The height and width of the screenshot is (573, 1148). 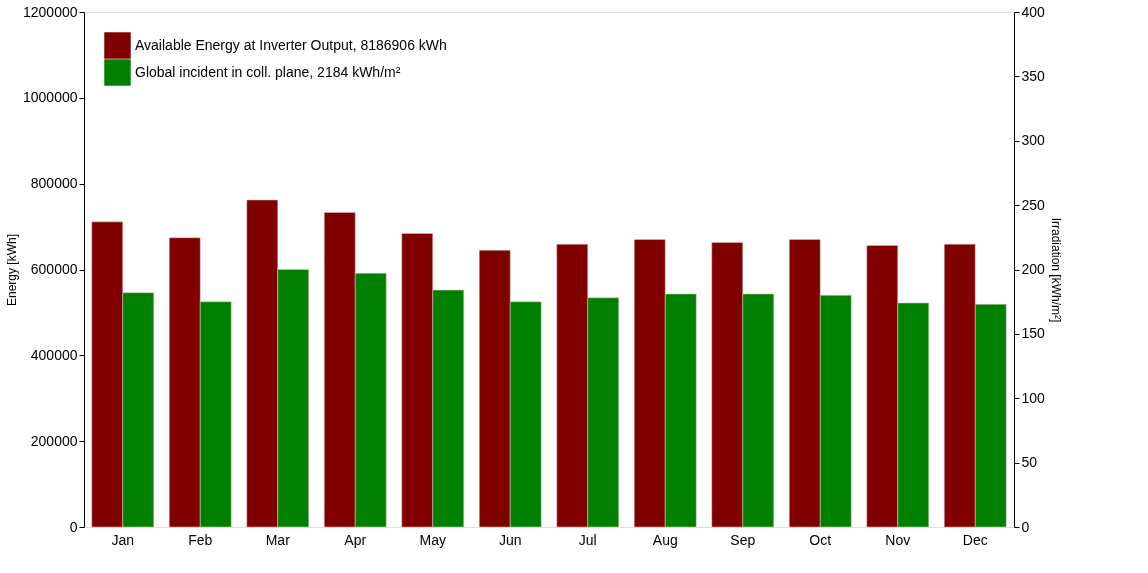 I want to click on y2-tick-label: 350, so click(x=1033, y=75).